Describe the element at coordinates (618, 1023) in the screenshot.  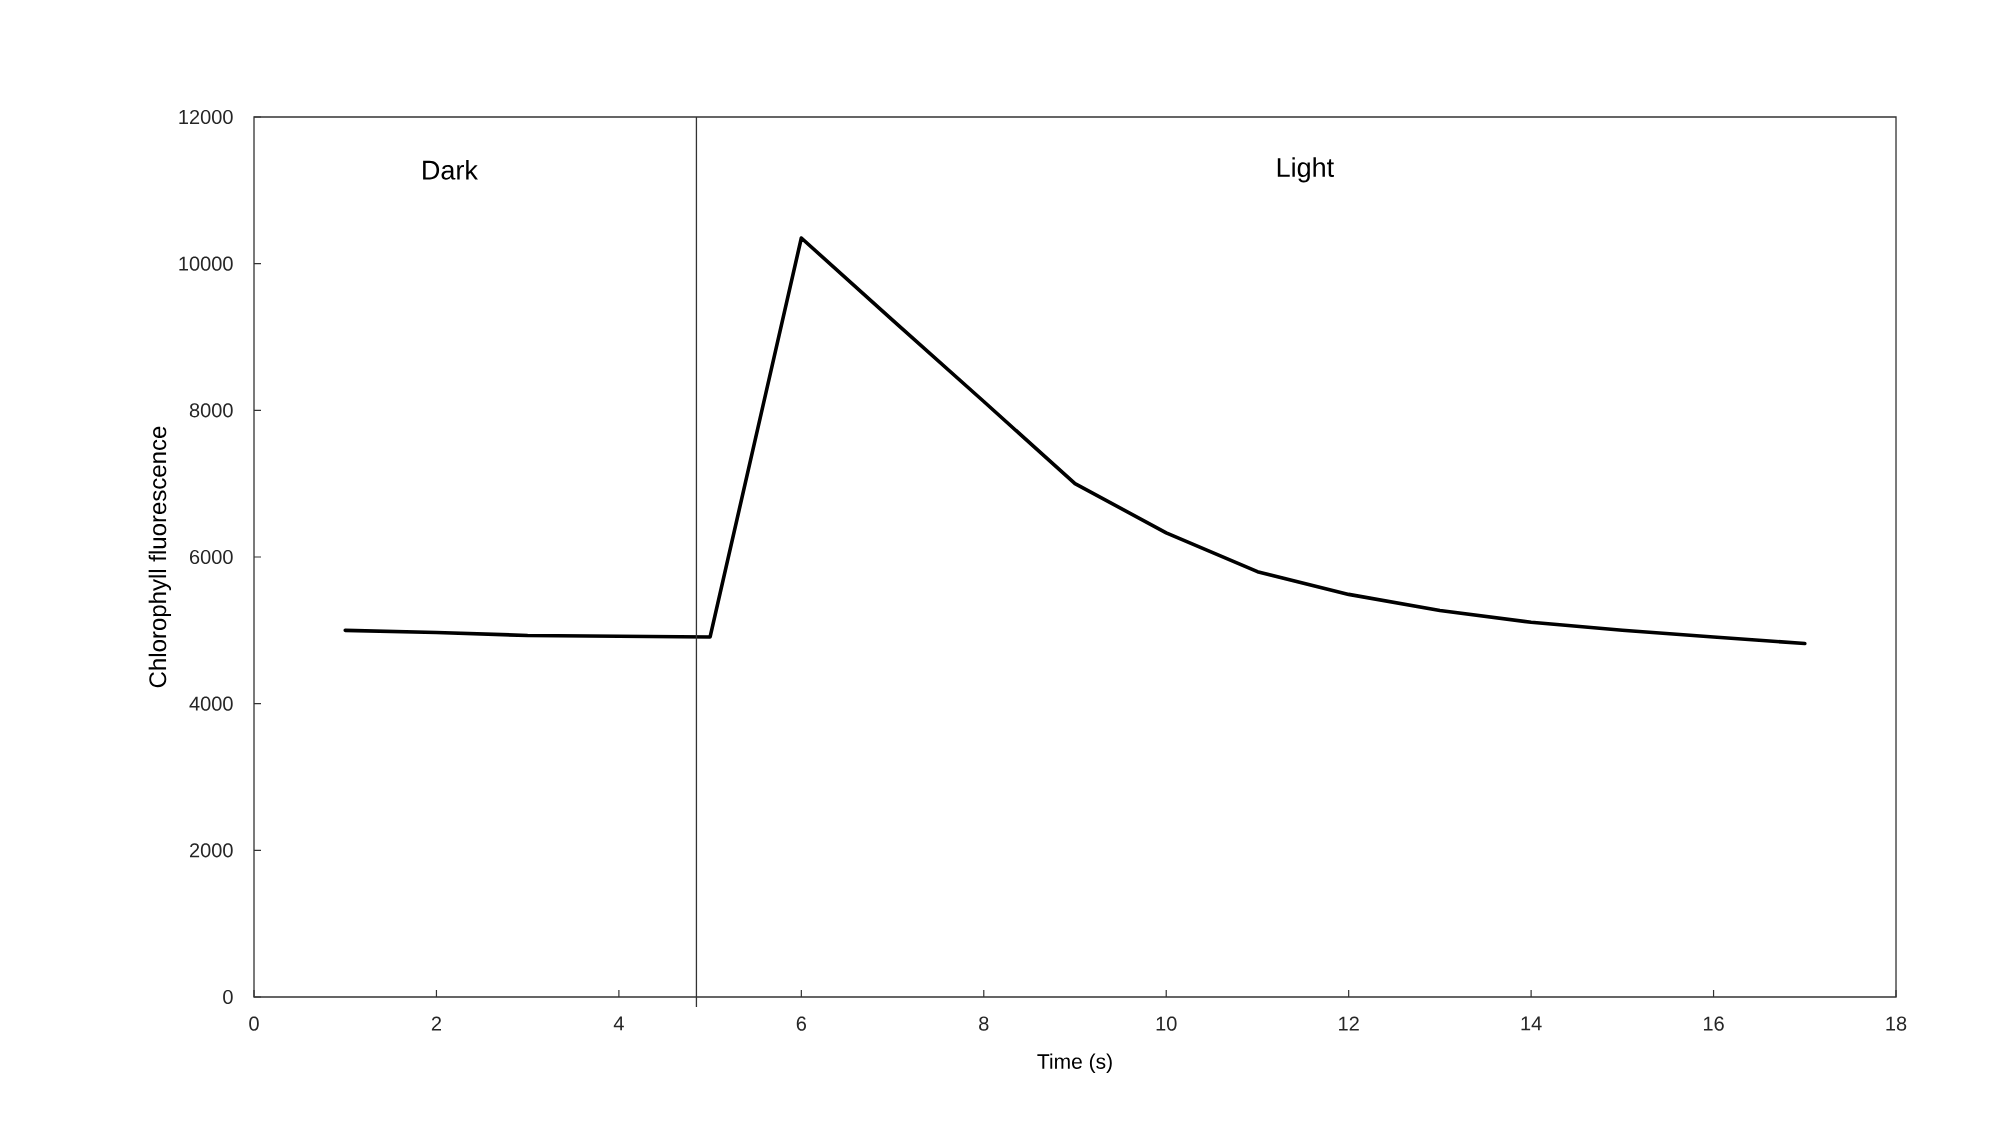
I see `x-tick-label: 4` at that location.